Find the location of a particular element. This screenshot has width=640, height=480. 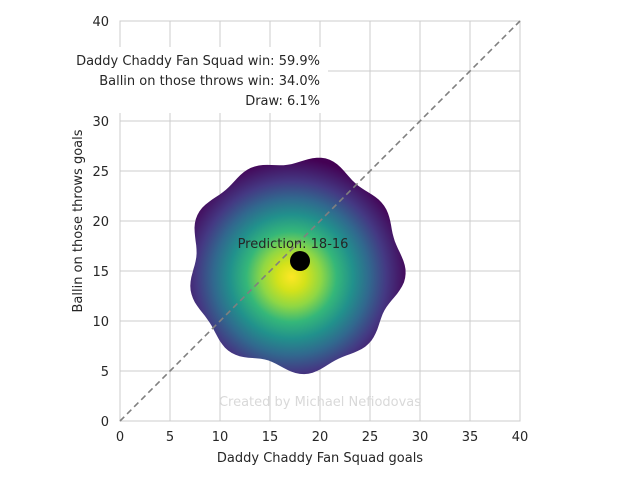

y-tick-label: 5 is located at coordinates (105, 372).